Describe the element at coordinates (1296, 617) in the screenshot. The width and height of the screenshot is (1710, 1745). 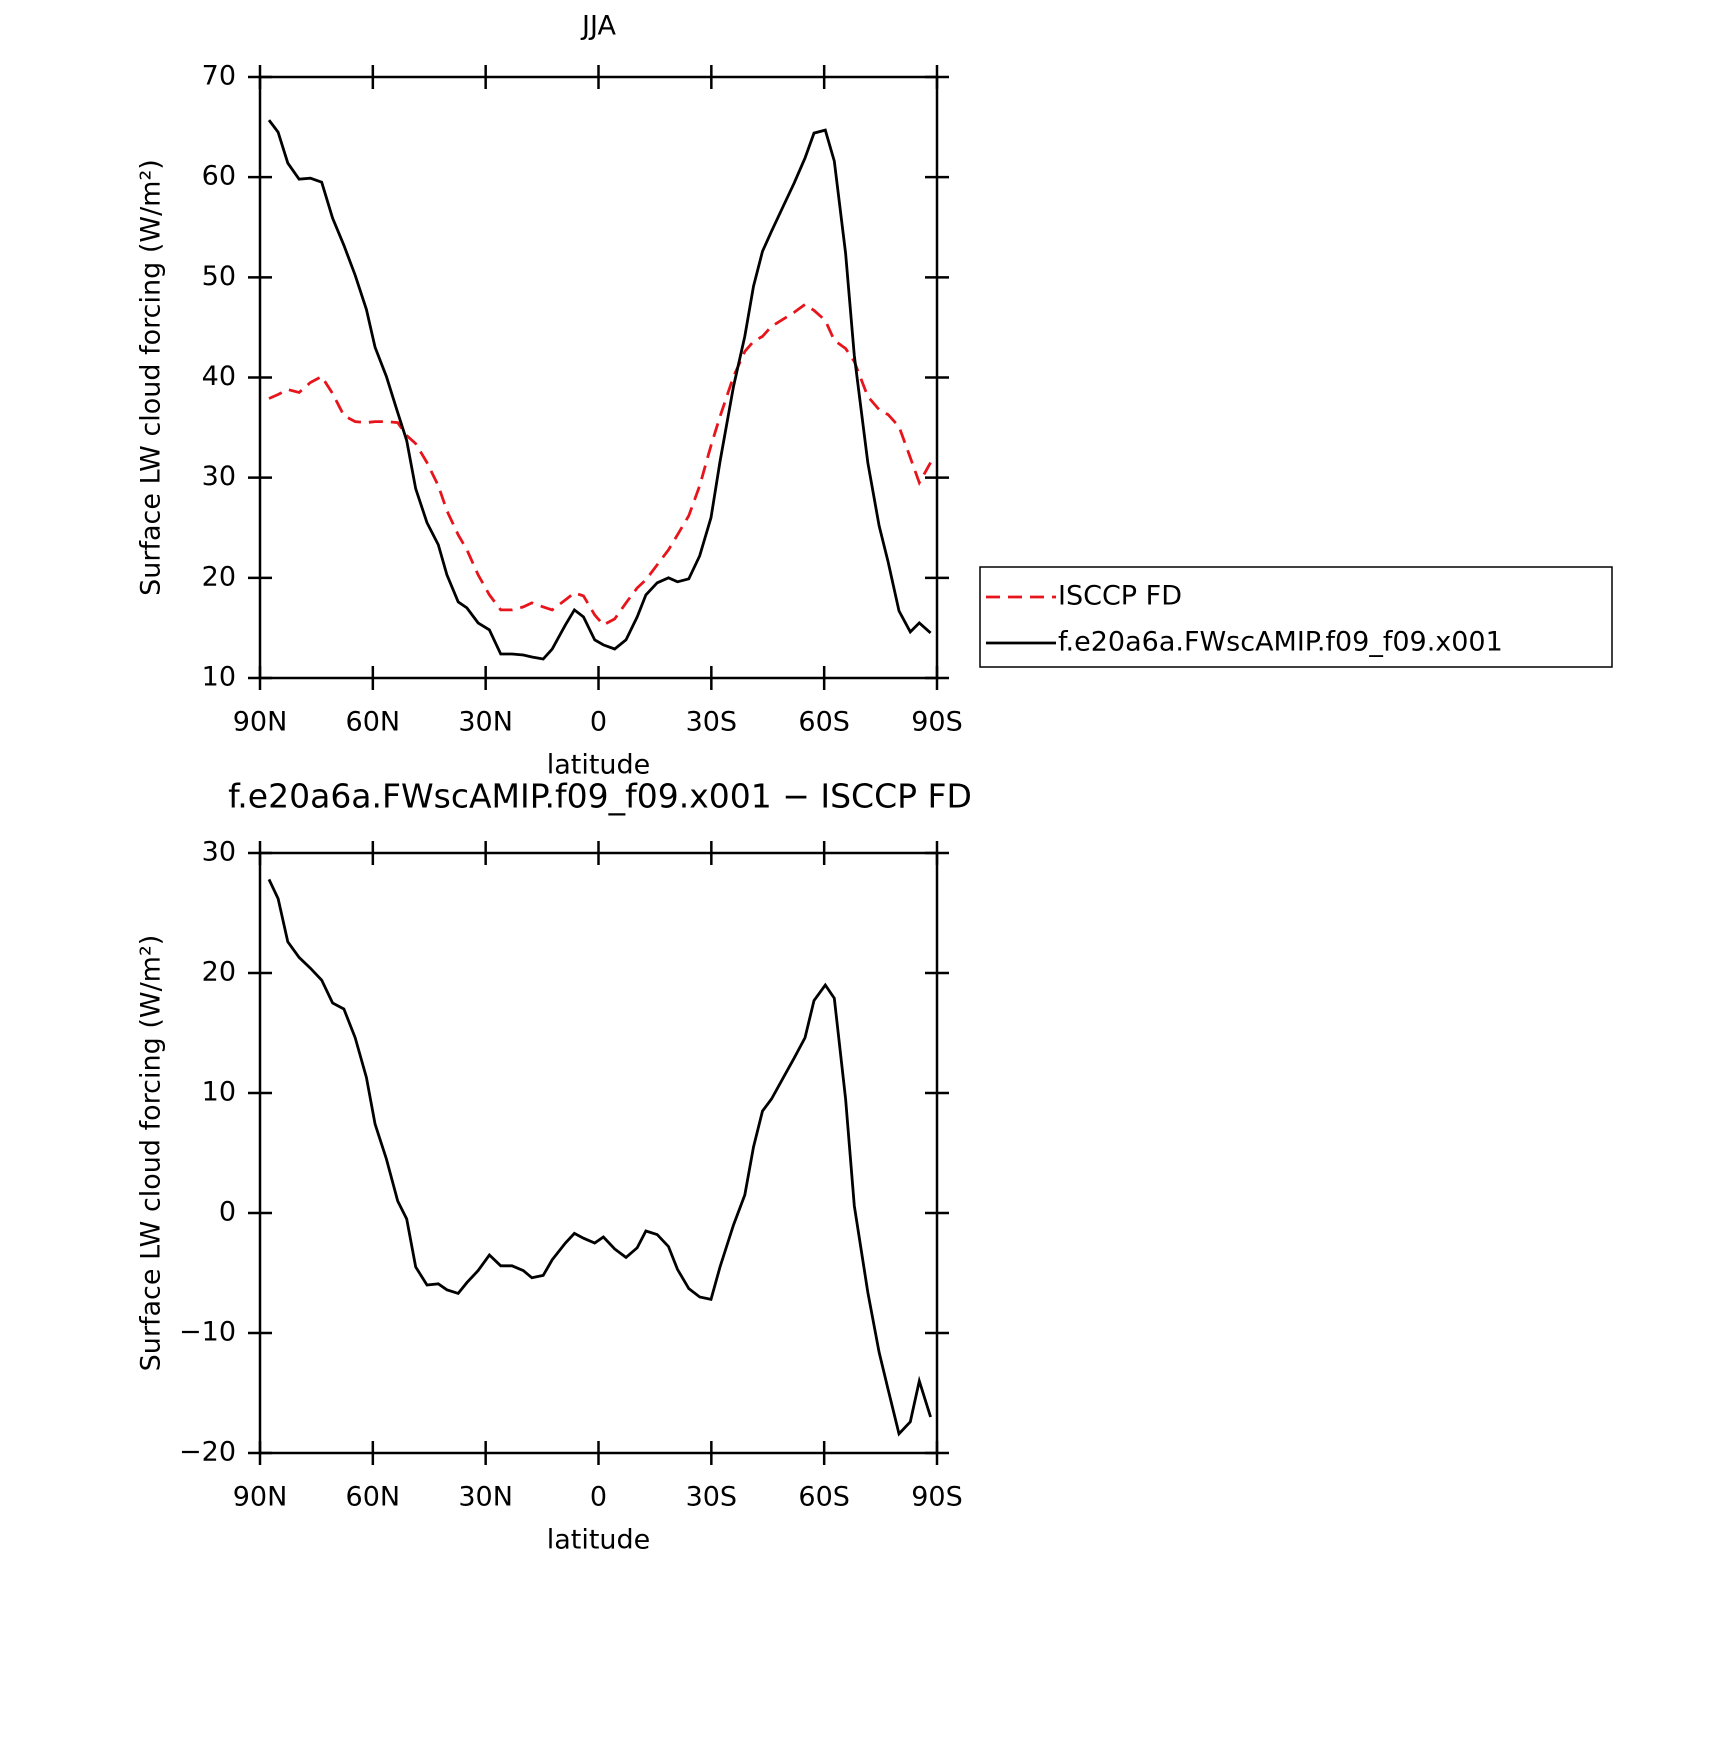
I see `legend-box` at that location.